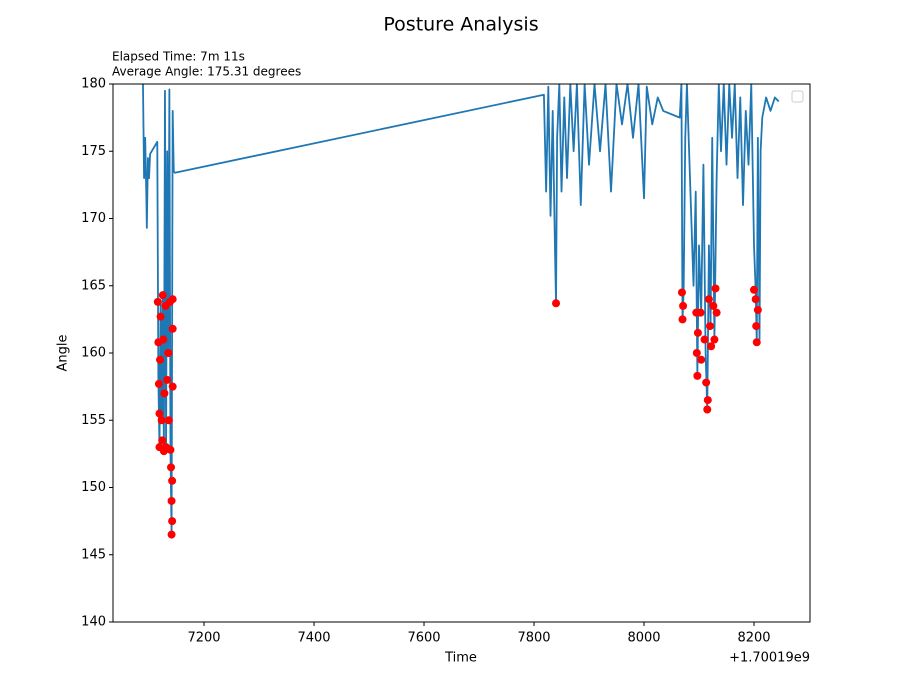 The height and width of the screenshot is (700, 900). I want to click on x-axis-label: Time, so click(460, 658).